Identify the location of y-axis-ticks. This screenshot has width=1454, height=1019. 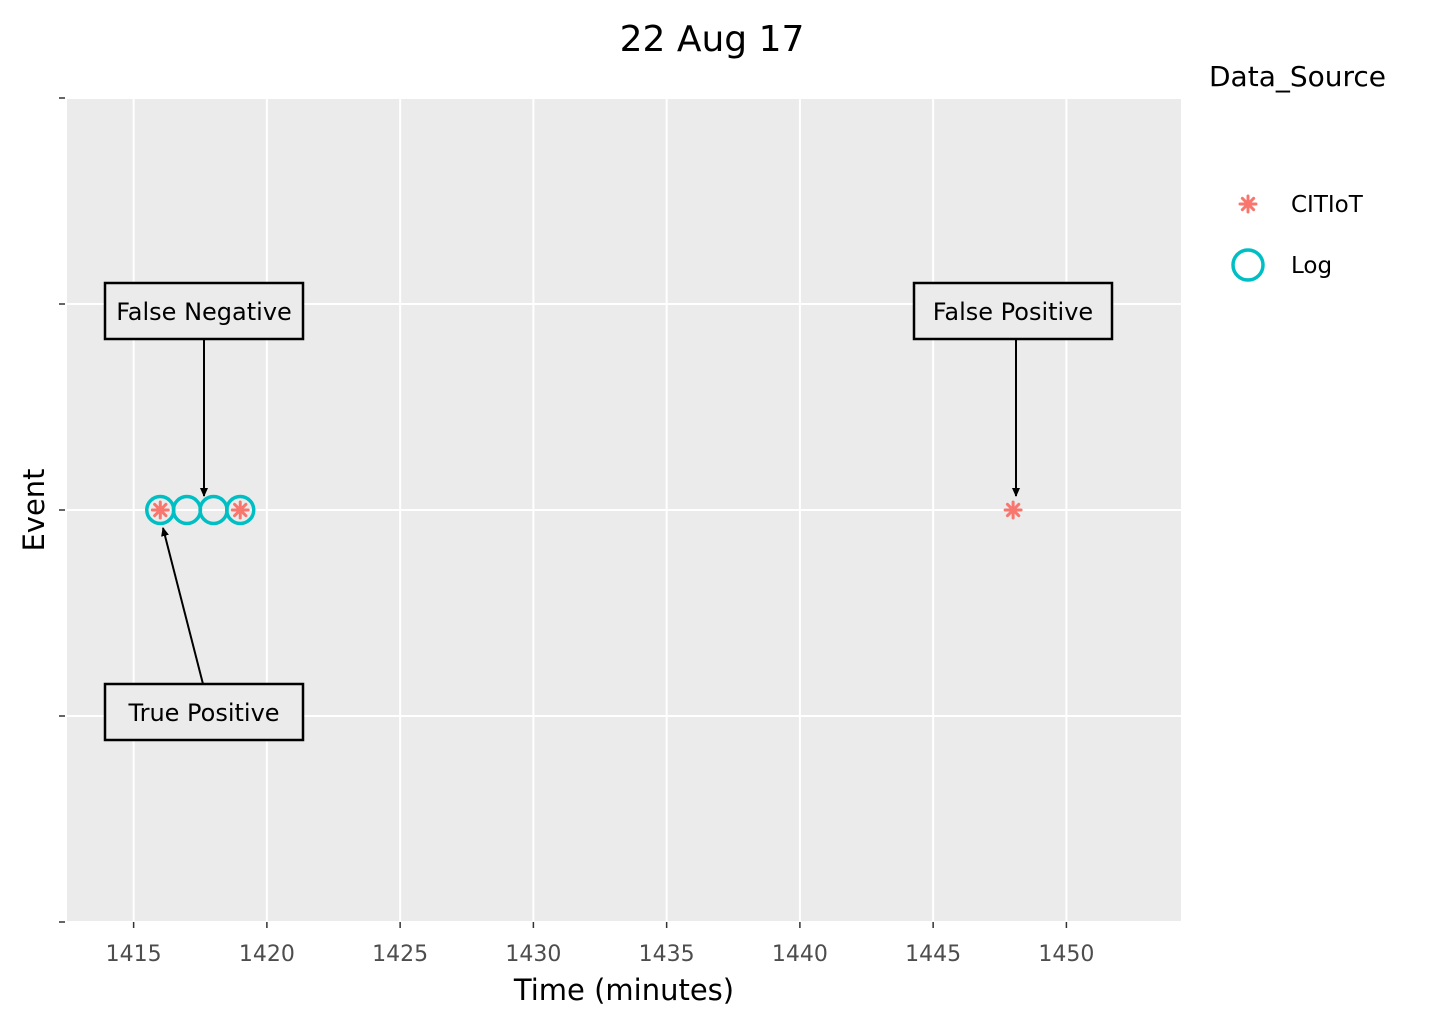
(62, 510).